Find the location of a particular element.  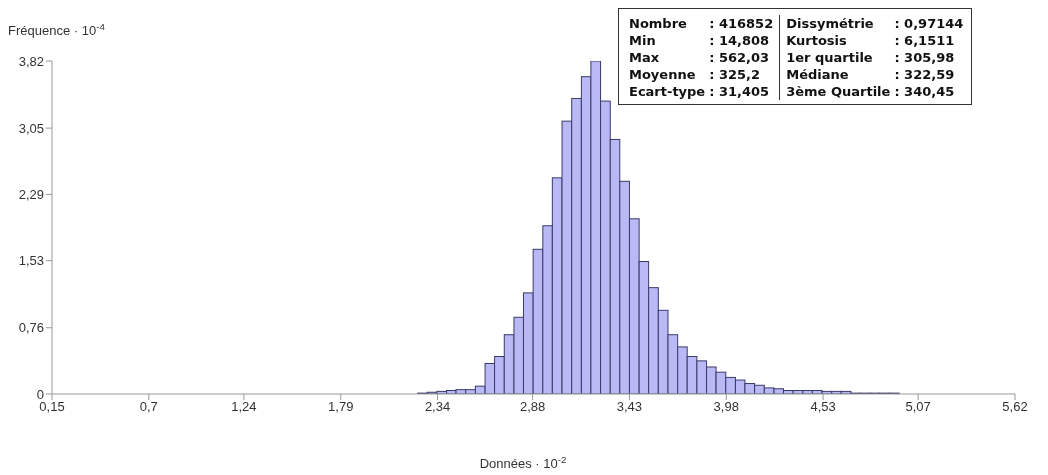

x-tick-label: 1,24 is located at coordinates (244, 407).